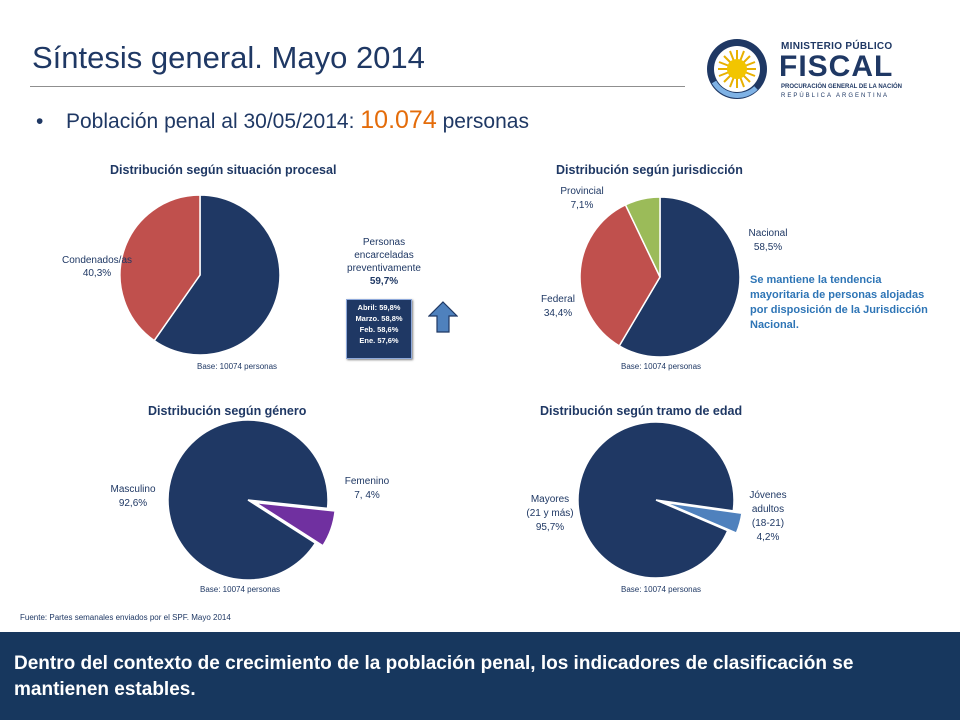  What do you see at coordinates (661, 366) in the screenshot?
I see `base-jurisdiccion: Base: 10074 personas` at bounding box center [661, 366].